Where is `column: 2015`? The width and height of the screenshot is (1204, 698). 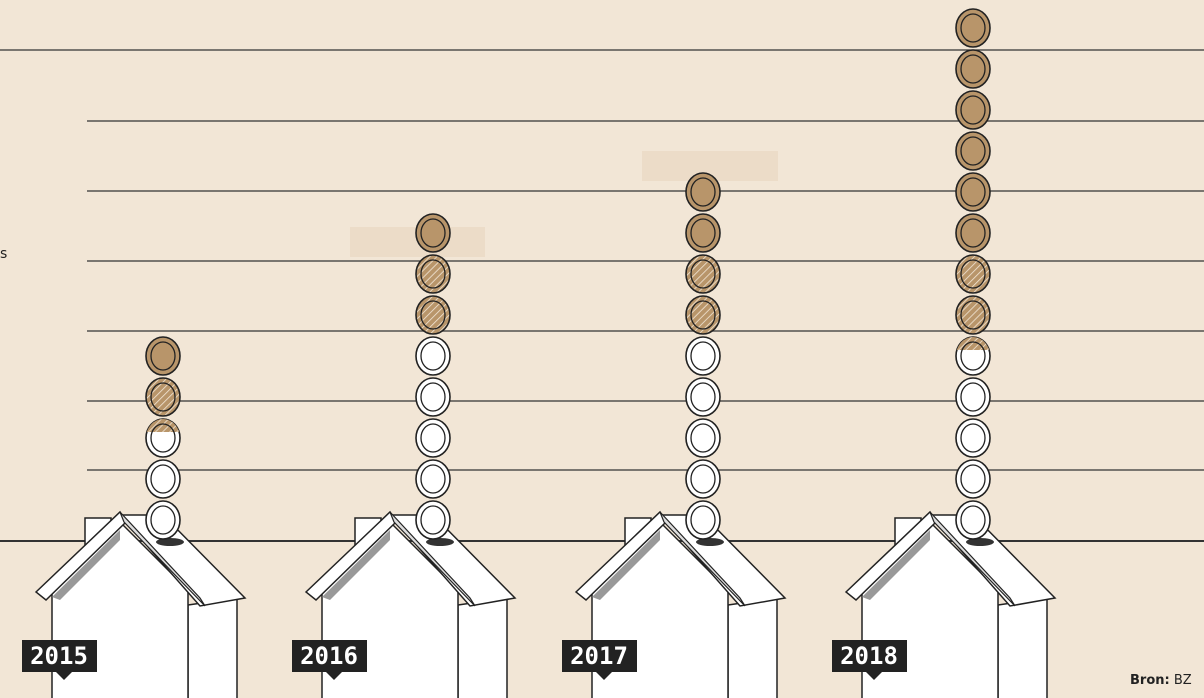 column: 2015 is located at coordinates (134, 517).